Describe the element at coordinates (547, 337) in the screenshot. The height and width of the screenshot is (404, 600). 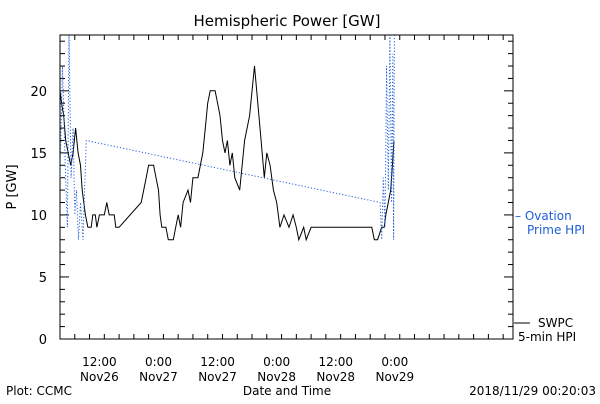
I see `legend-swpc-label-2: 5-min HPI` at that location.